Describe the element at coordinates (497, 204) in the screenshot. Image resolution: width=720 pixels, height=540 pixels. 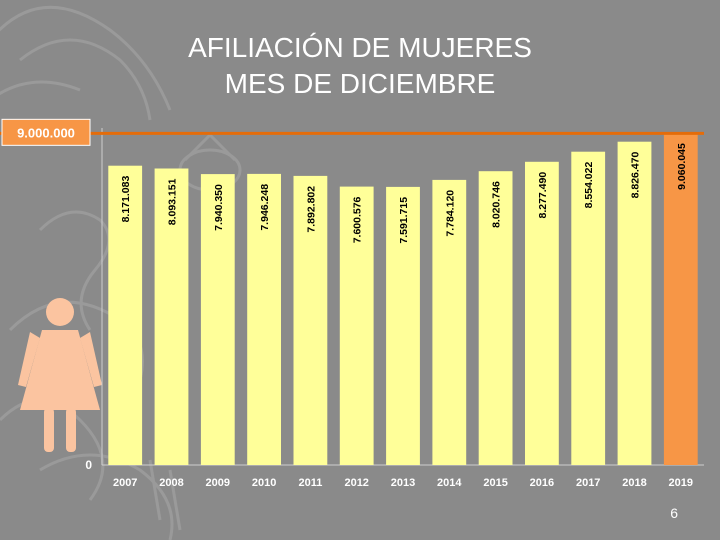
I see `bar-value-label: 8.020.746` at that location.